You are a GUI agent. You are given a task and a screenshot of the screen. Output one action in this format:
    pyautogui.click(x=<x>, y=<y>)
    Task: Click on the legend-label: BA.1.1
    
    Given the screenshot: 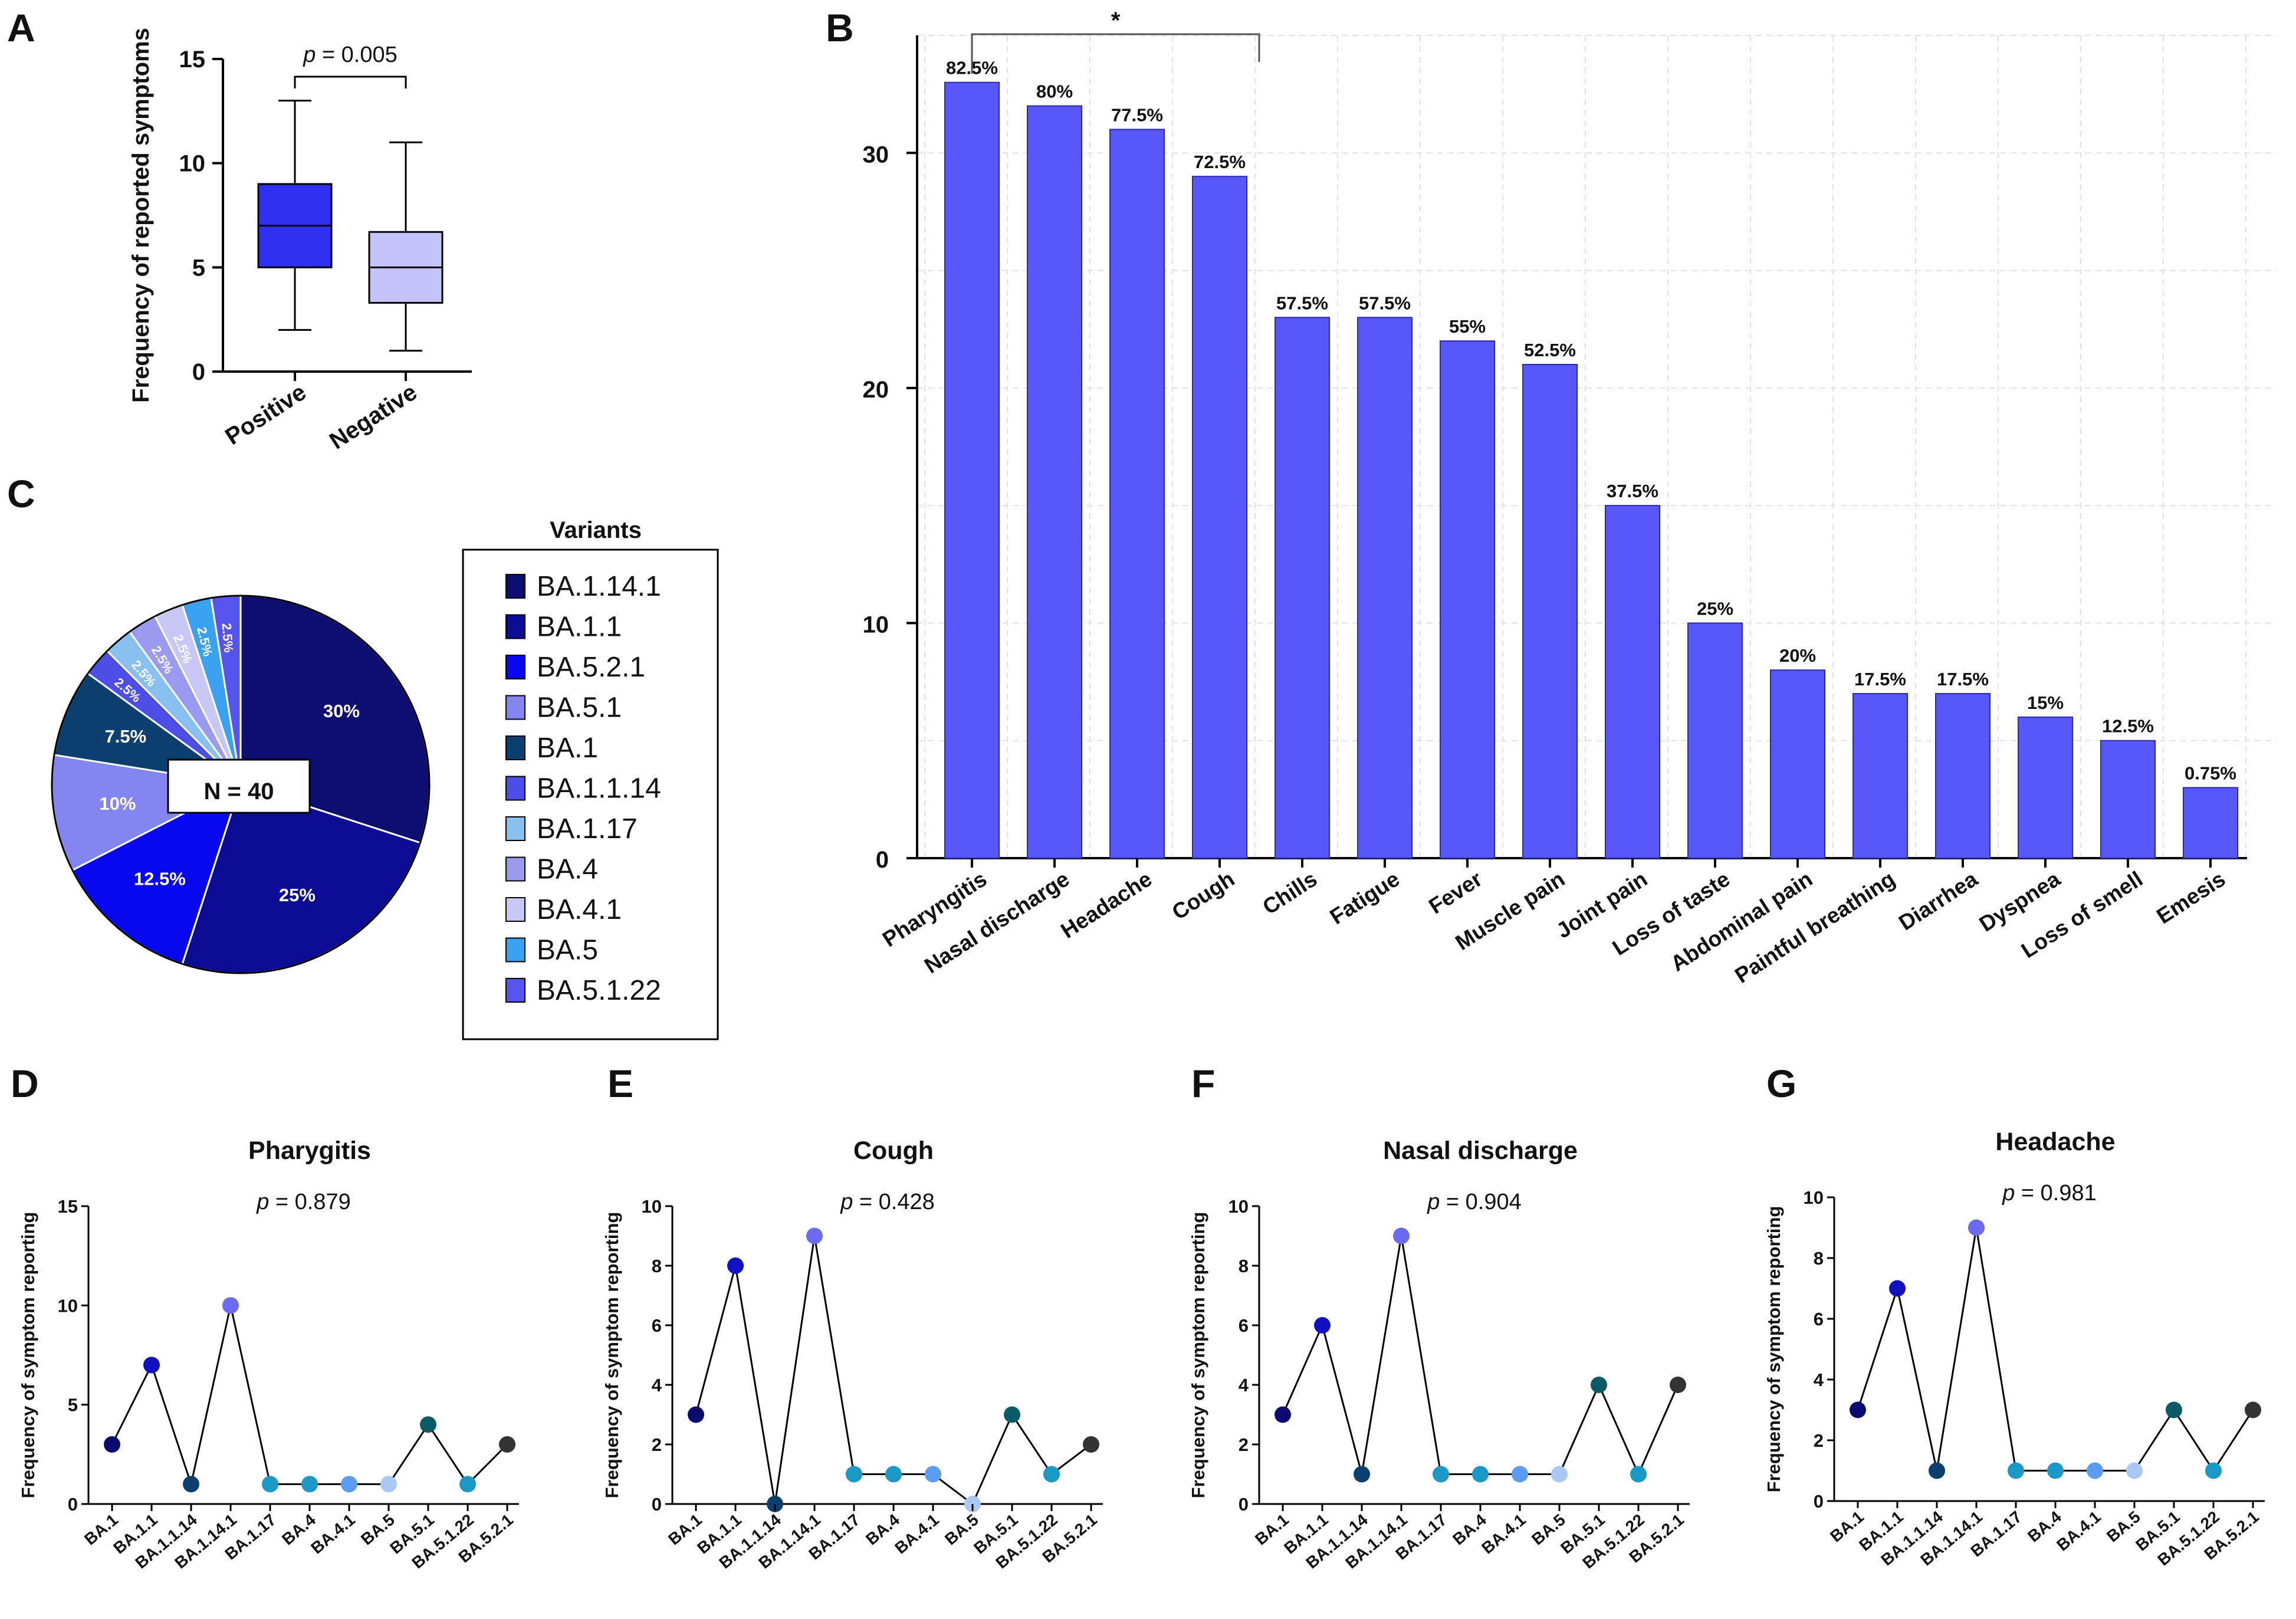 What is the action you would take?
    pyautogui.click(x=579, y=627)
    